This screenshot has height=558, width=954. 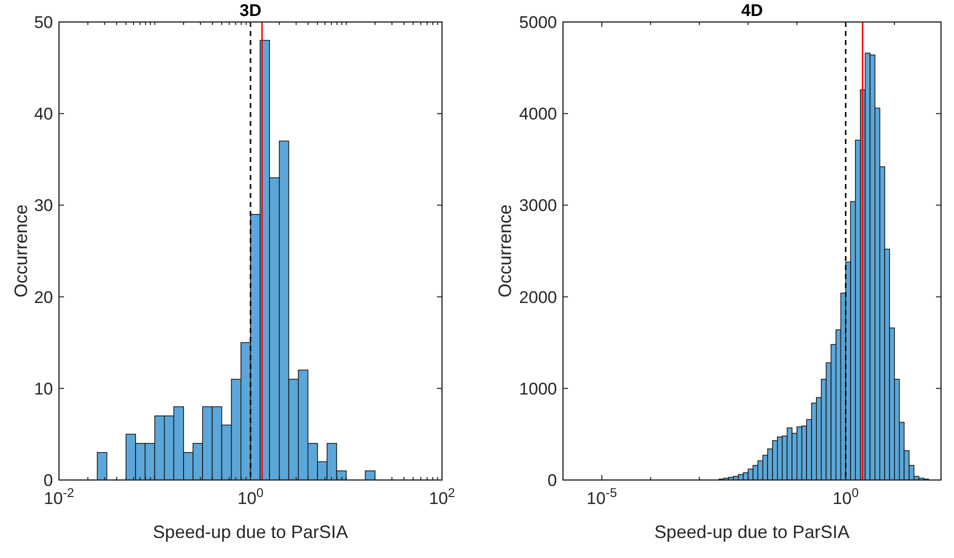 I want to click on y-tick-label: 4000, so click(x=538, y=114).